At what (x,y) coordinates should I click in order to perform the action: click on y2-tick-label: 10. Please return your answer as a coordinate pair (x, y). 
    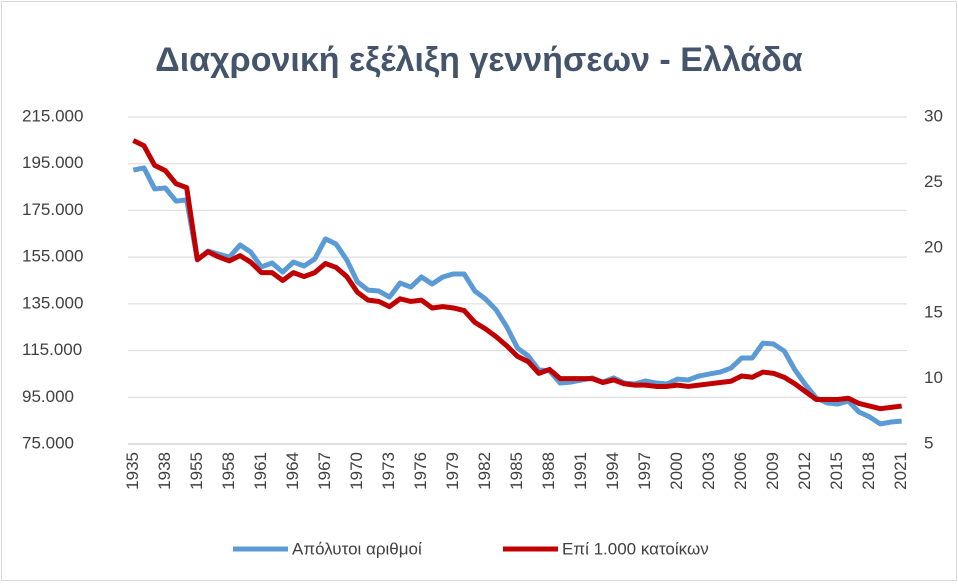
    Looking at the image, I should click on (933, 377).